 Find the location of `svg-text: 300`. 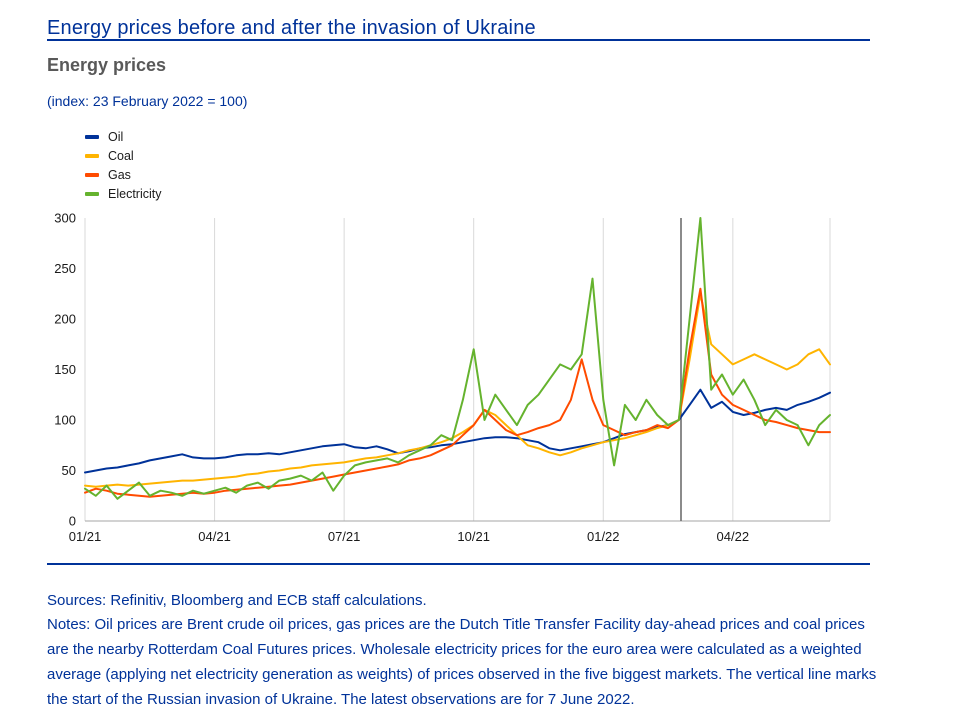

svg-text: 300 is located at coordinates (65, 218).